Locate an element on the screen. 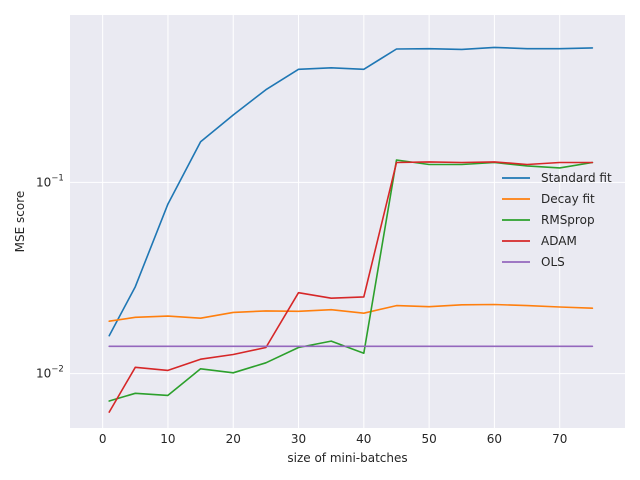 This screenshot has height=480, width=640. series-line-decay-fit is located at coordinates (351, 313).